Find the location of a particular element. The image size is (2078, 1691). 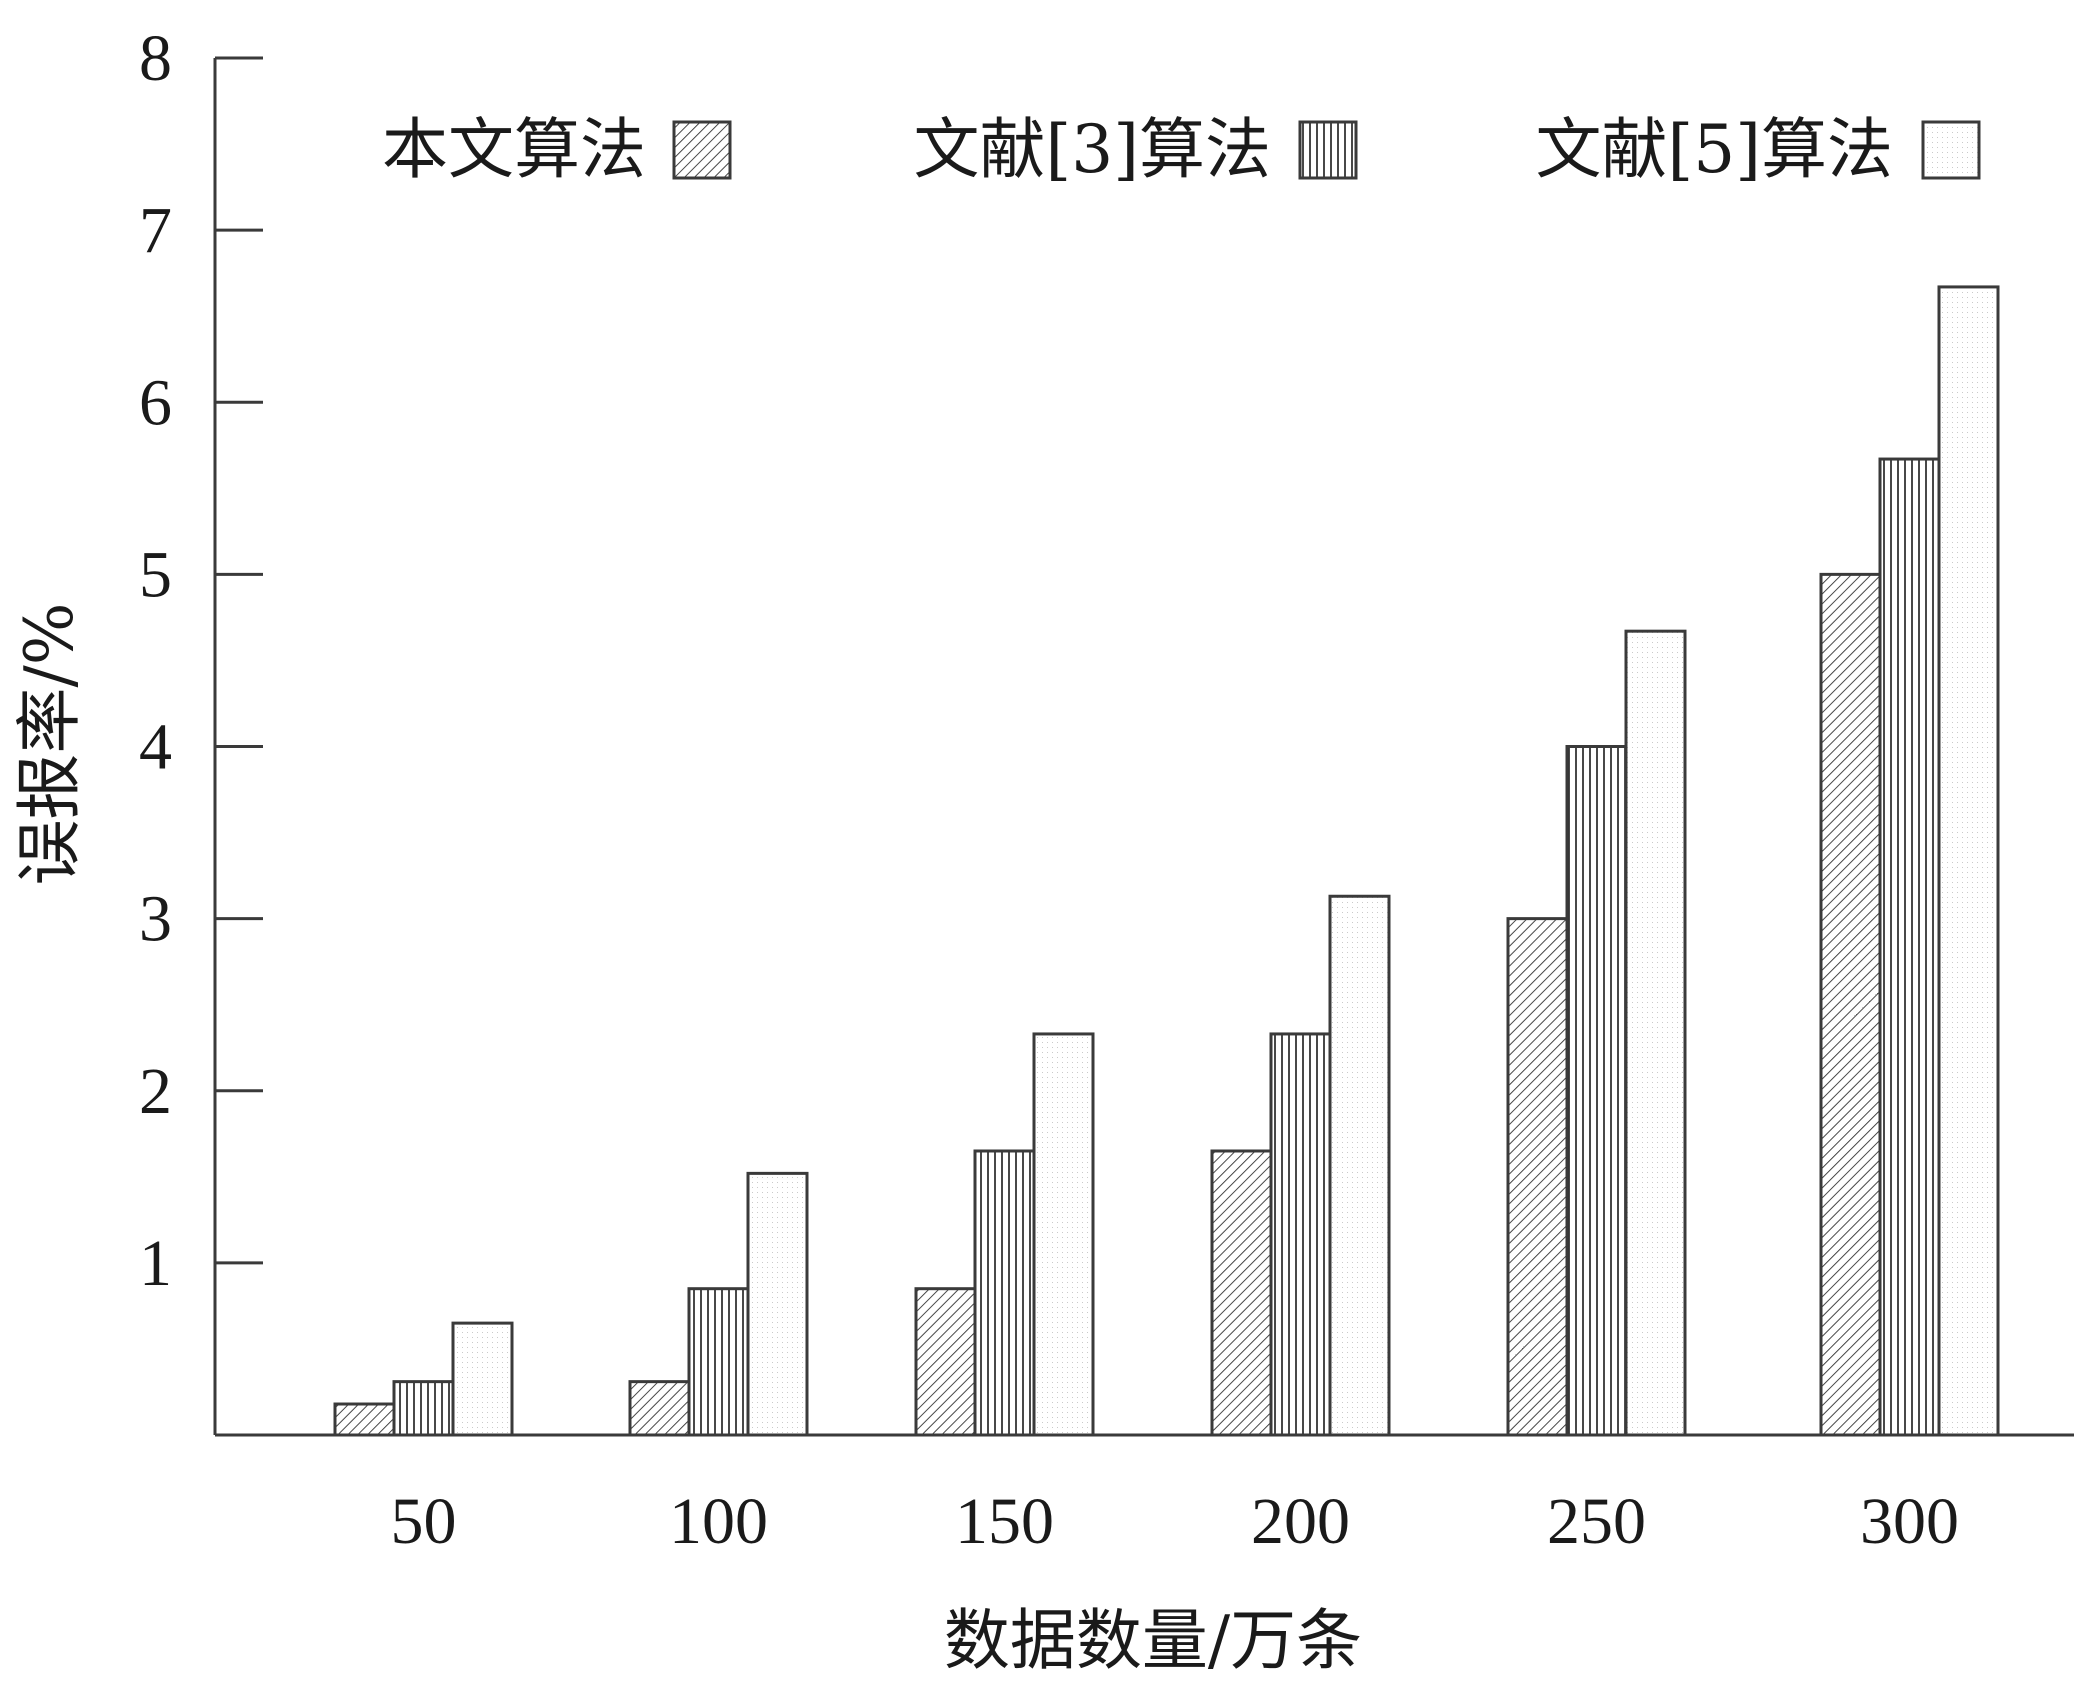

x-tick-label: 100 is located at coordinates (718, 1521).